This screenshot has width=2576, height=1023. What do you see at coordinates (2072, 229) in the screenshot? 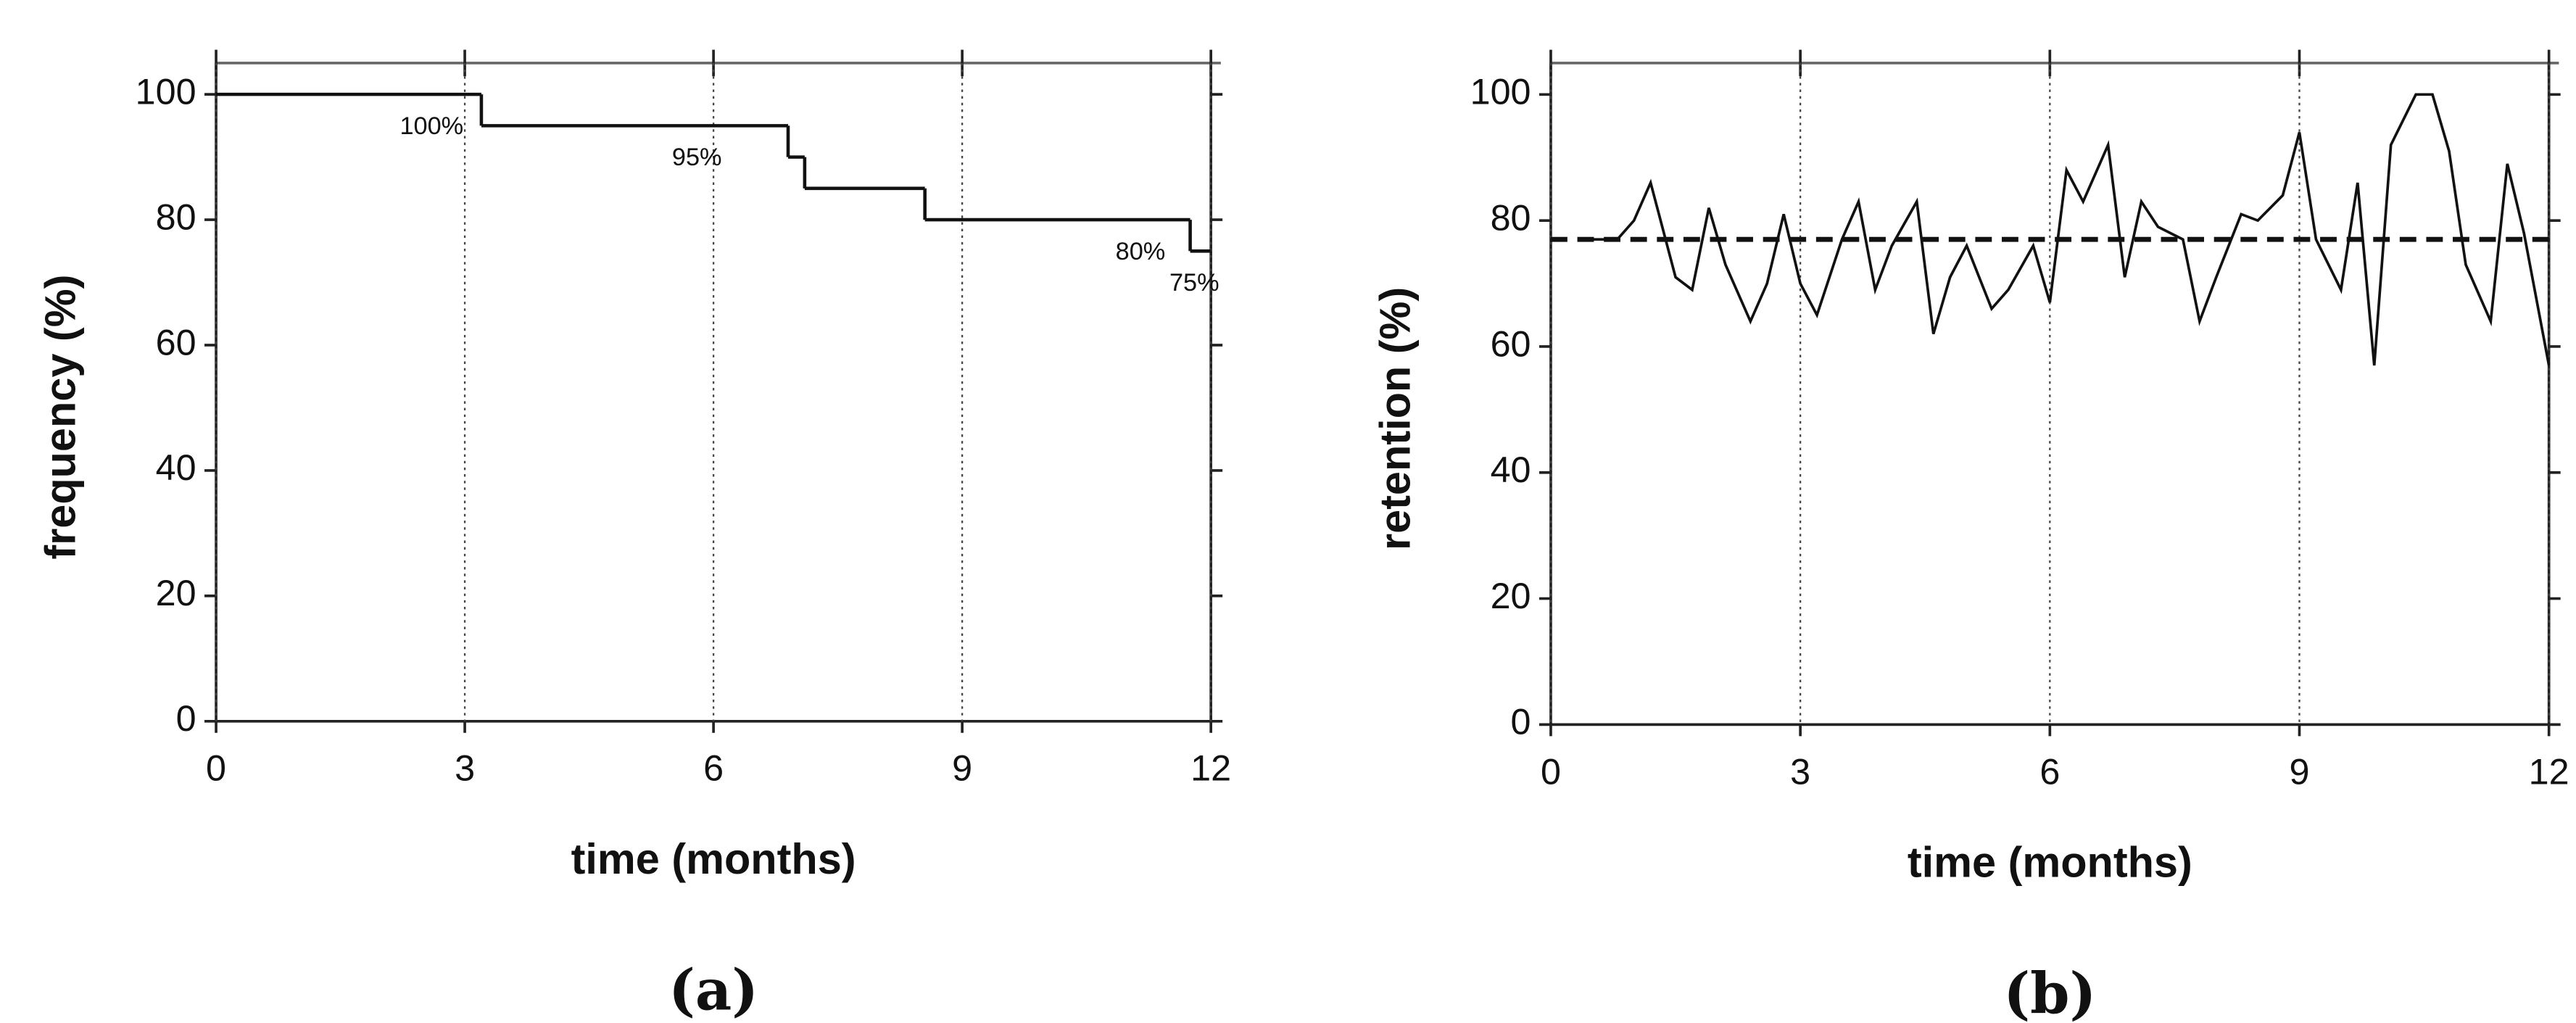
I see `line` at bounding box center [2072, 229].